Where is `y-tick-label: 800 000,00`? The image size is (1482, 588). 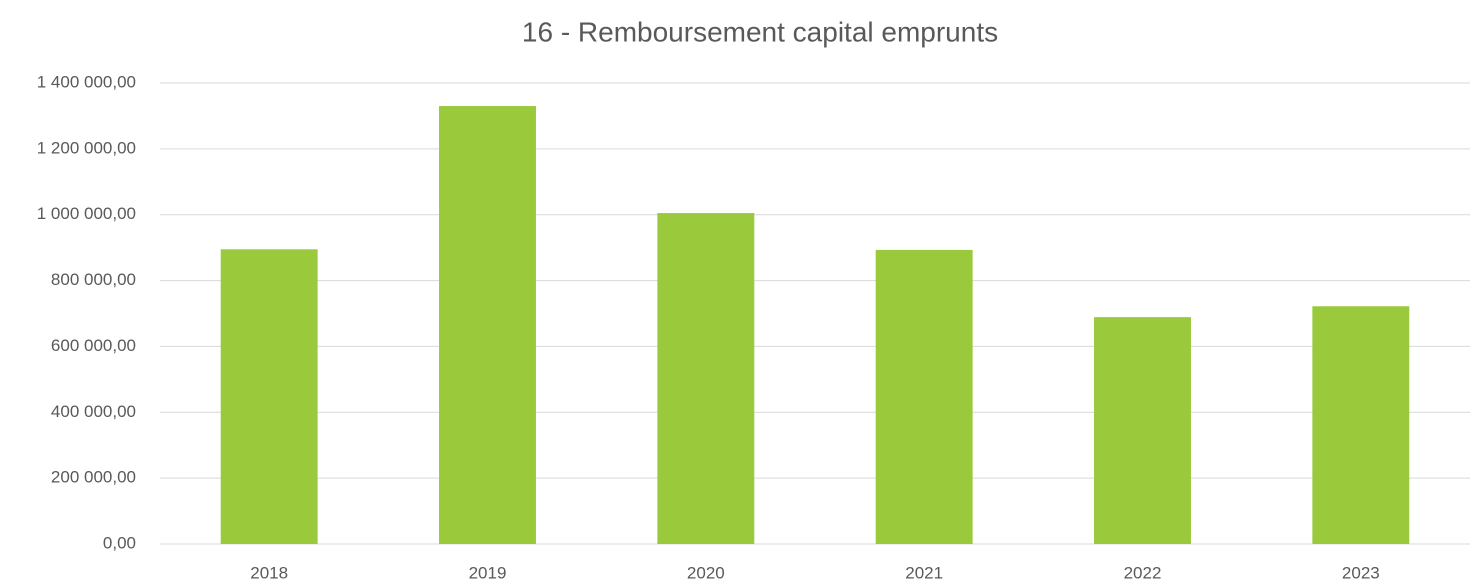 y-tick-label: 800 000,00 is located at coordinates (93, 279).